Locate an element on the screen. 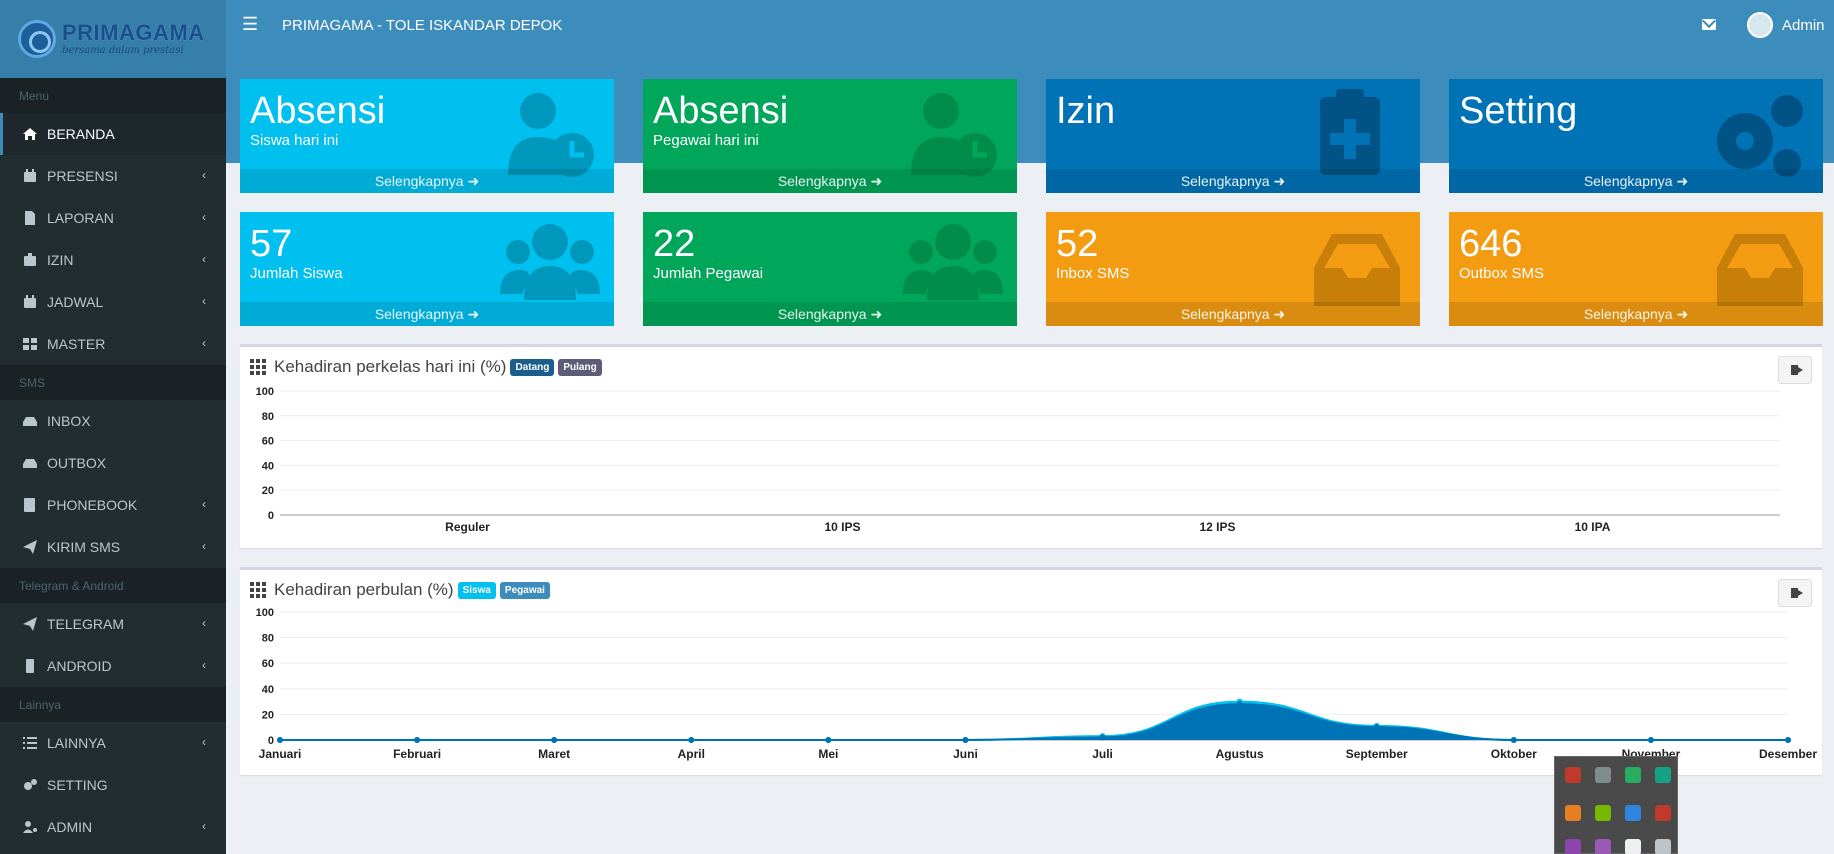 This screenshot has width=1834, height=854. info-box-jumlah-siswa: 57 Jumlah Siswa Selengkapnya ➜ is located at coordinates (427, 269).